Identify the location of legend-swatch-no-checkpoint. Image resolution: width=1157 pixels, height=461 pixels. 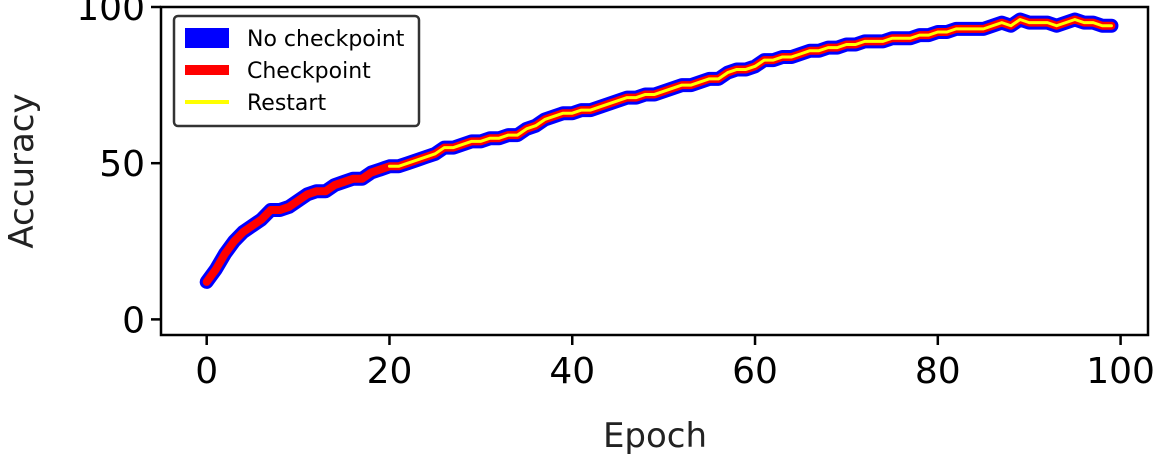
(207, 38).